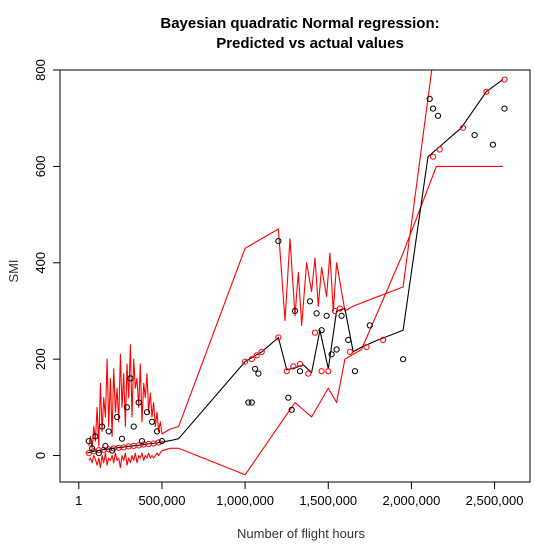  I want to click on y-tick-label: 800, so click(40, 70).